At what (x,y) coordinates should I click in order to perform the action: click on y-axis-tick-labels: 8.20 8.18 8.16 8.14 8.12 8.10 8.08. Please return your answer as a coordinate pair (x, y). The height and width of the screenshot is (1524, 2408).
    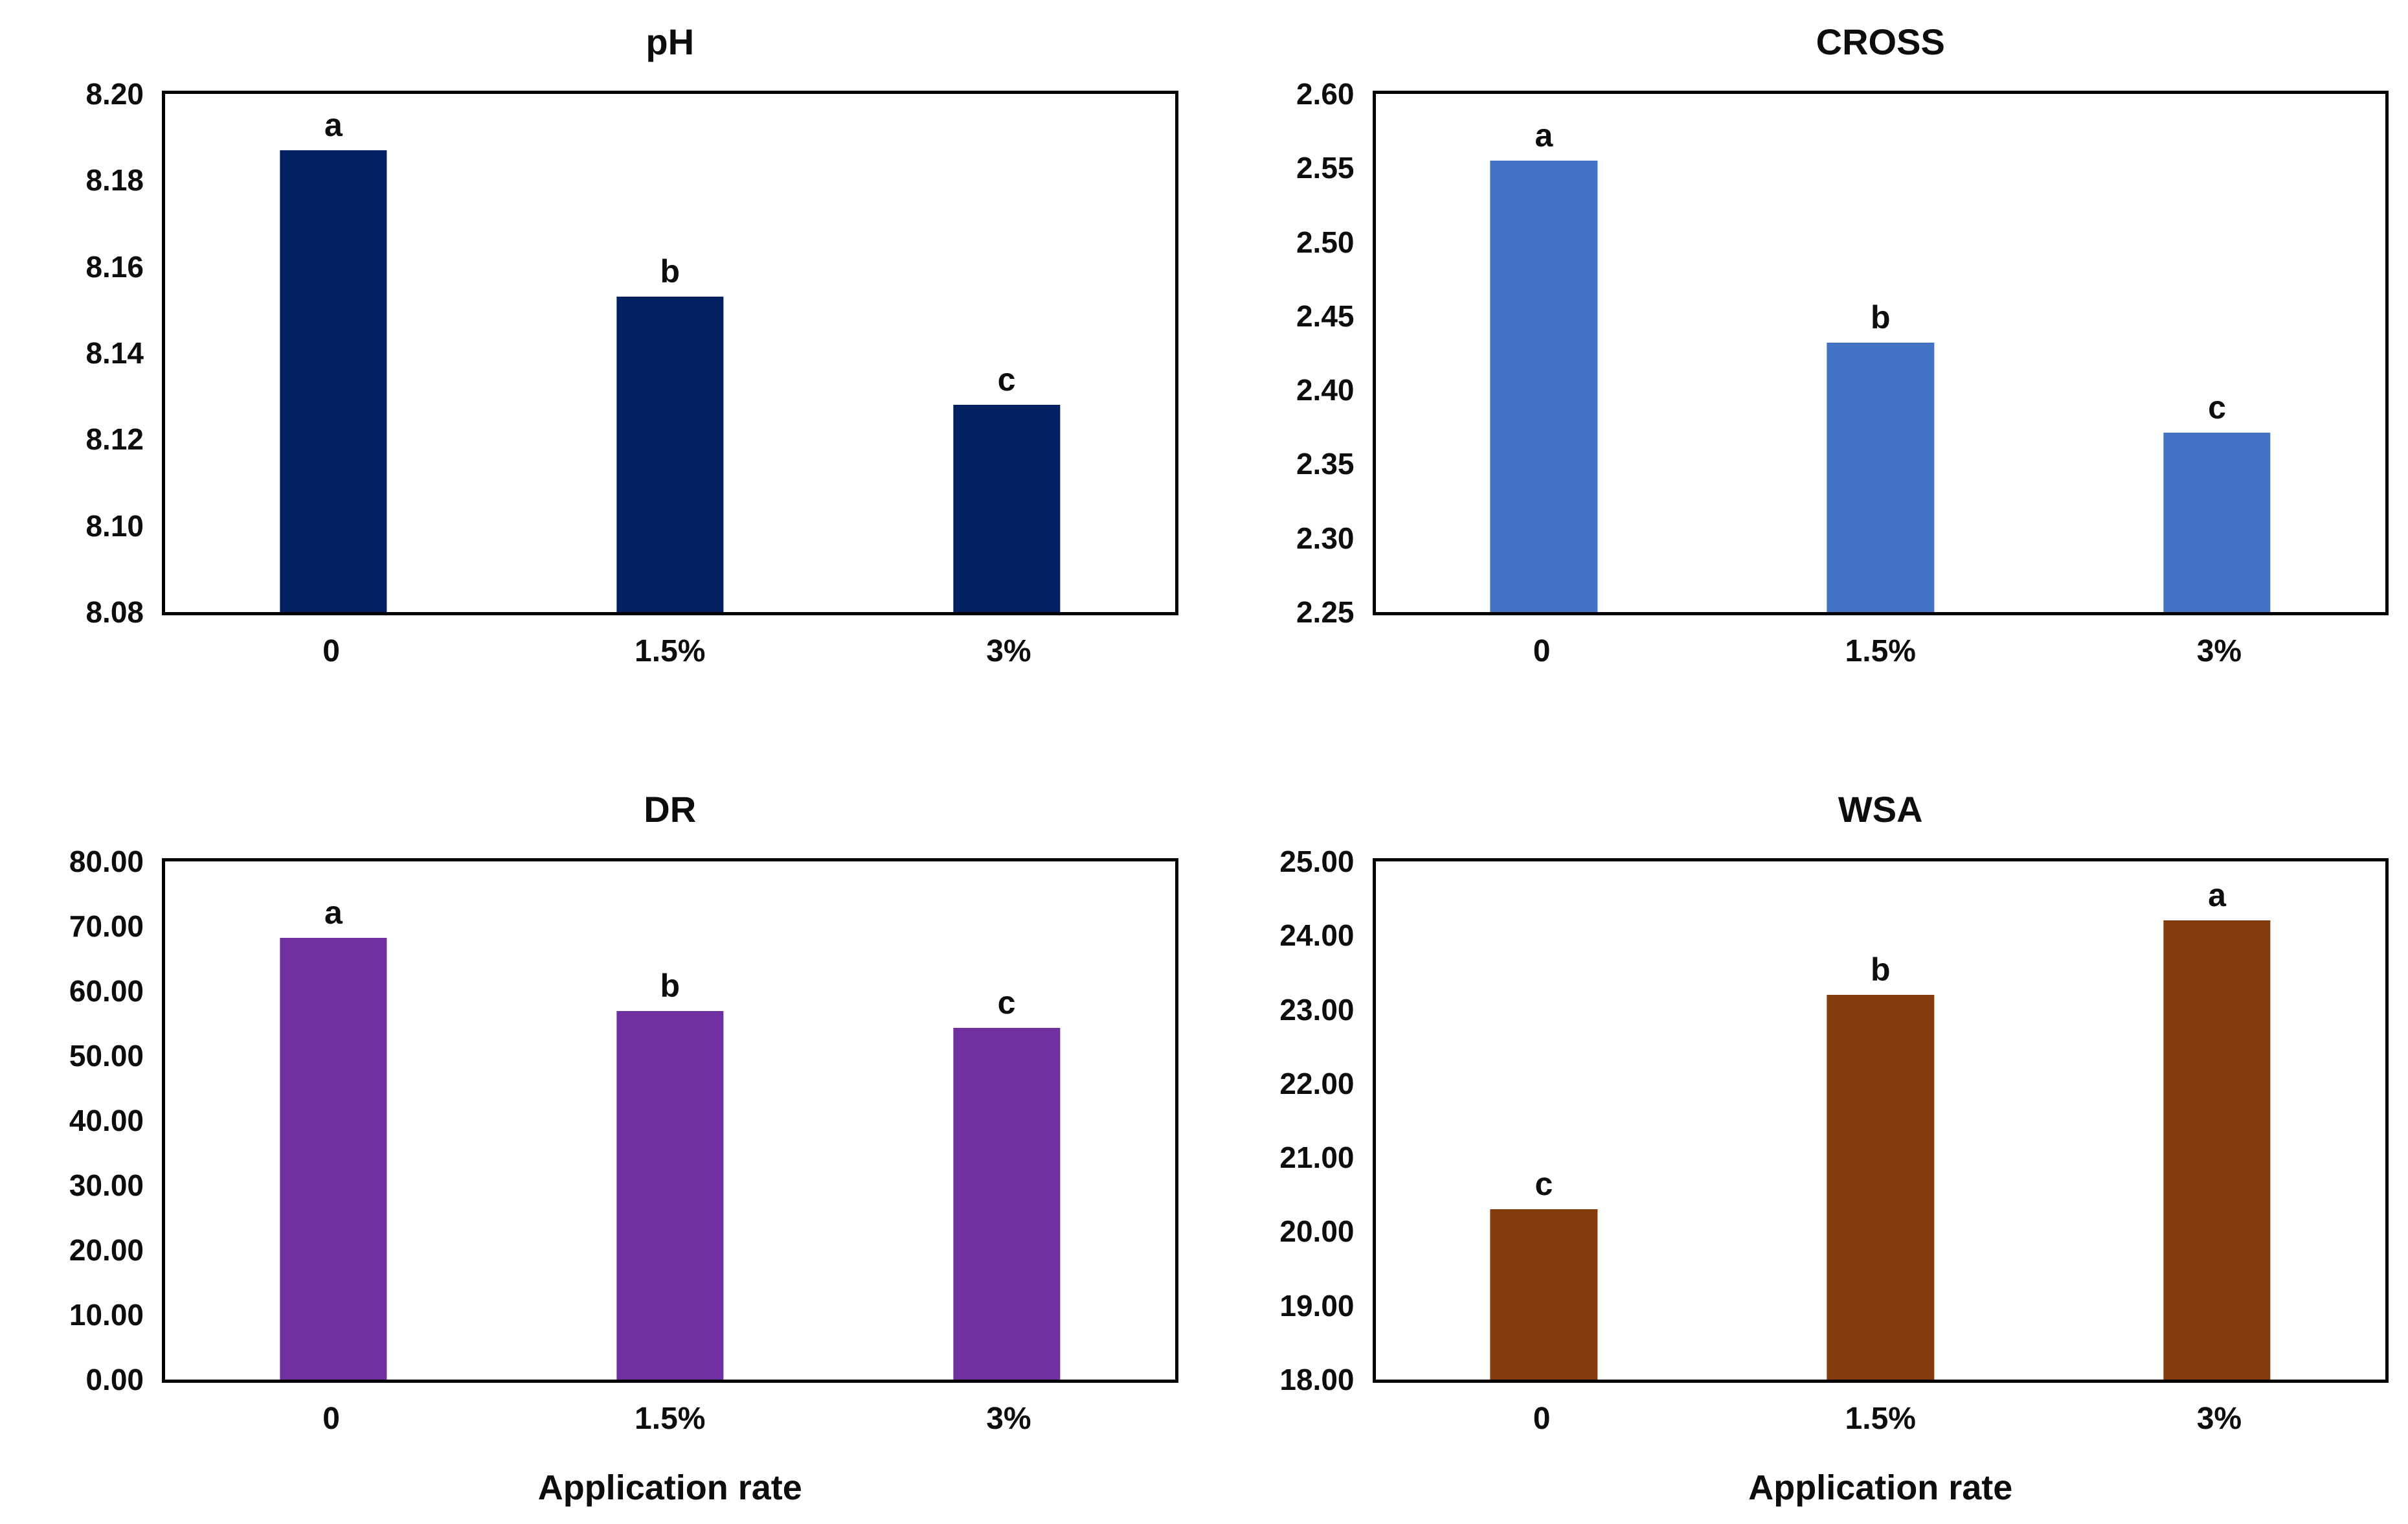
    Looking at the image, I should click on (87, 353).